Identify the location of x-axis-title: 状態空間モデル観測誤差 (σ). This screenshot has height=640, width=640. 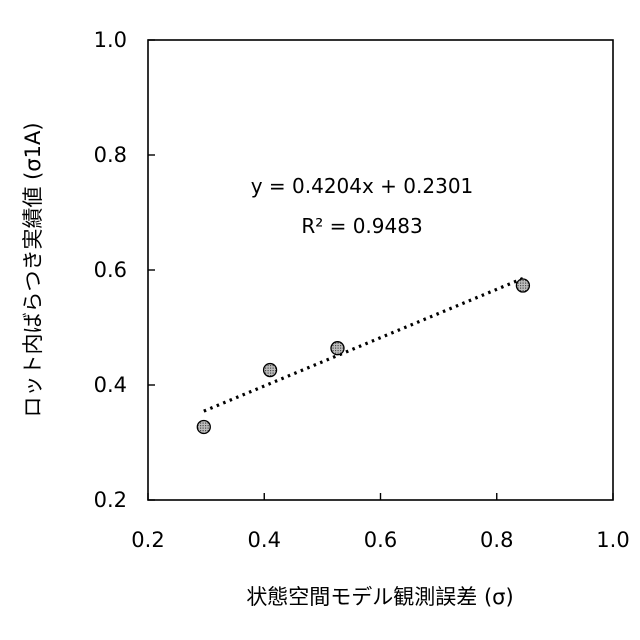
(379, 597).